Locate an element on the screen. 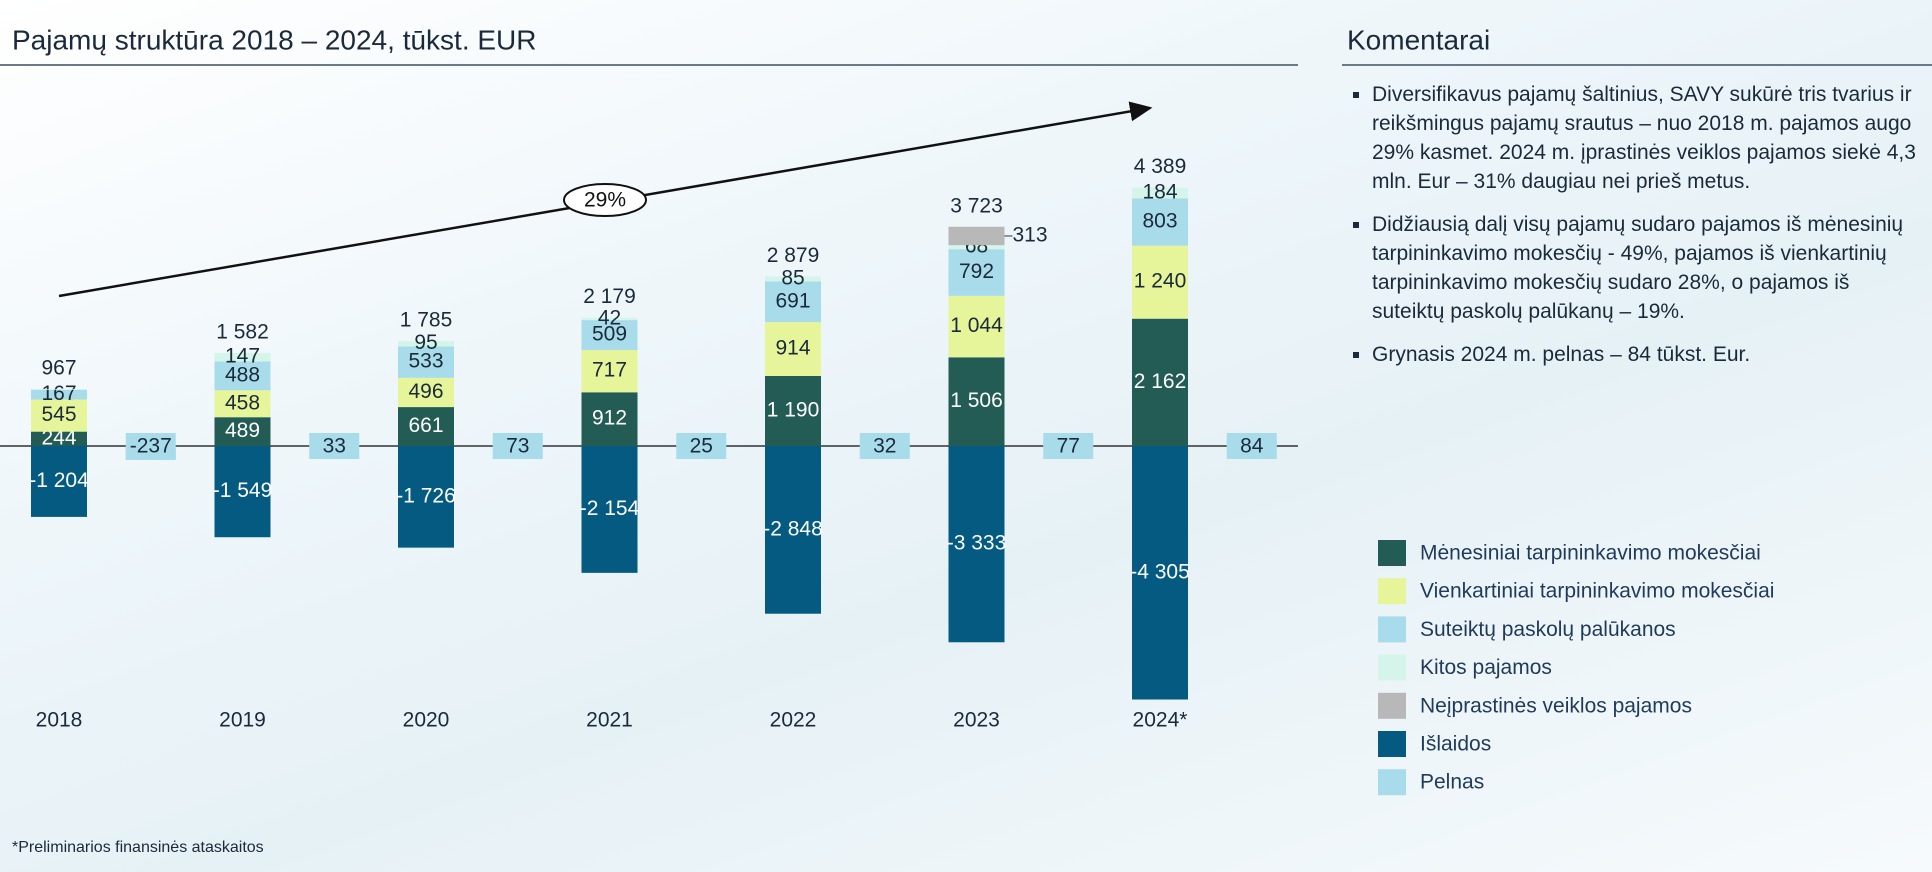 This screenshot has width=1932, height=872. data-label: 244 is located at coordinates (58, 437).